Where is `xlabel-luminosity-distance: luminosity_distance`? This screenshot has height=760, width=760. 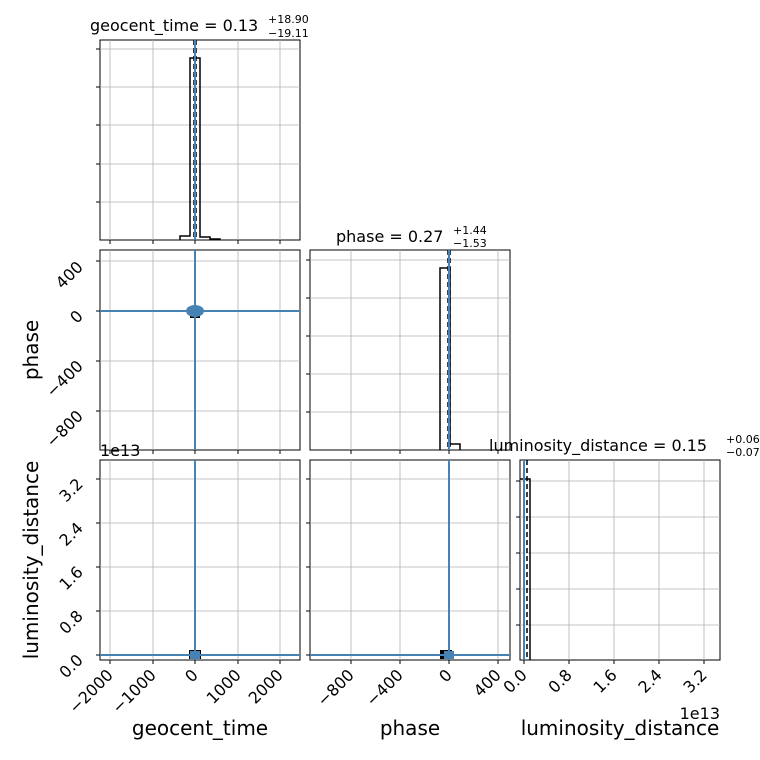
xlabel-luminosity-distance: luminosity_distance is located at coordinates (620, 728).